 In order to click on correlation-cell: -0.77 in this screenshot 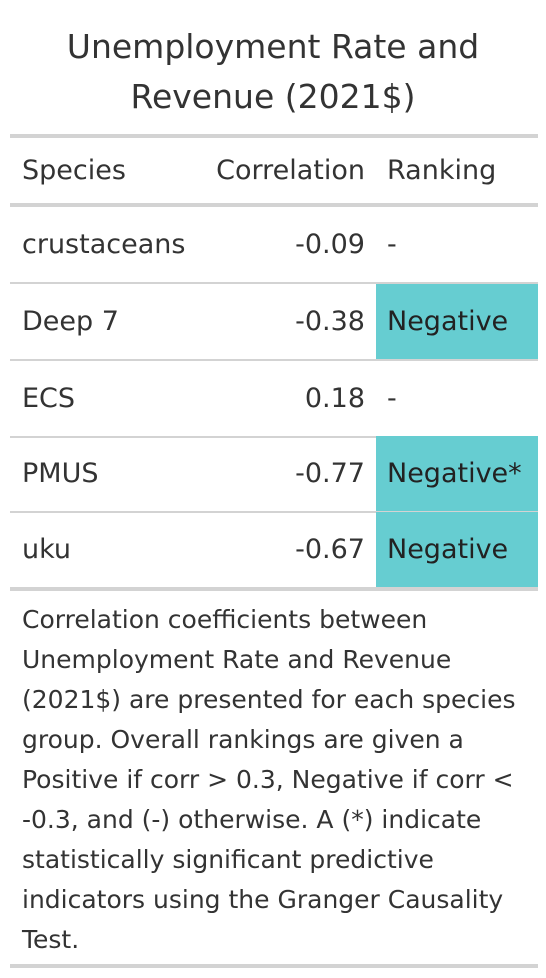, I will do `click(330, 473)`.